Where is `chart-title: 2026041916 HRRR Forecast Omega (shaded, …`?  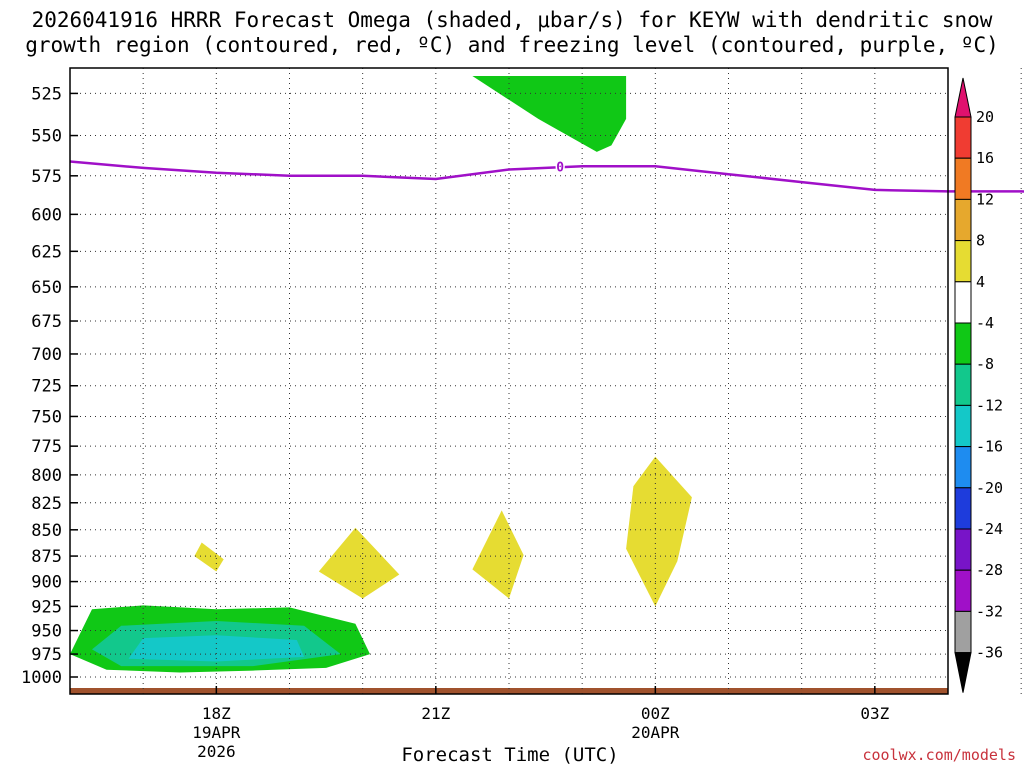 chart-title: 2026041916 HRRR Forecast Omega (shaded, … is located at coordinates (512, 20).